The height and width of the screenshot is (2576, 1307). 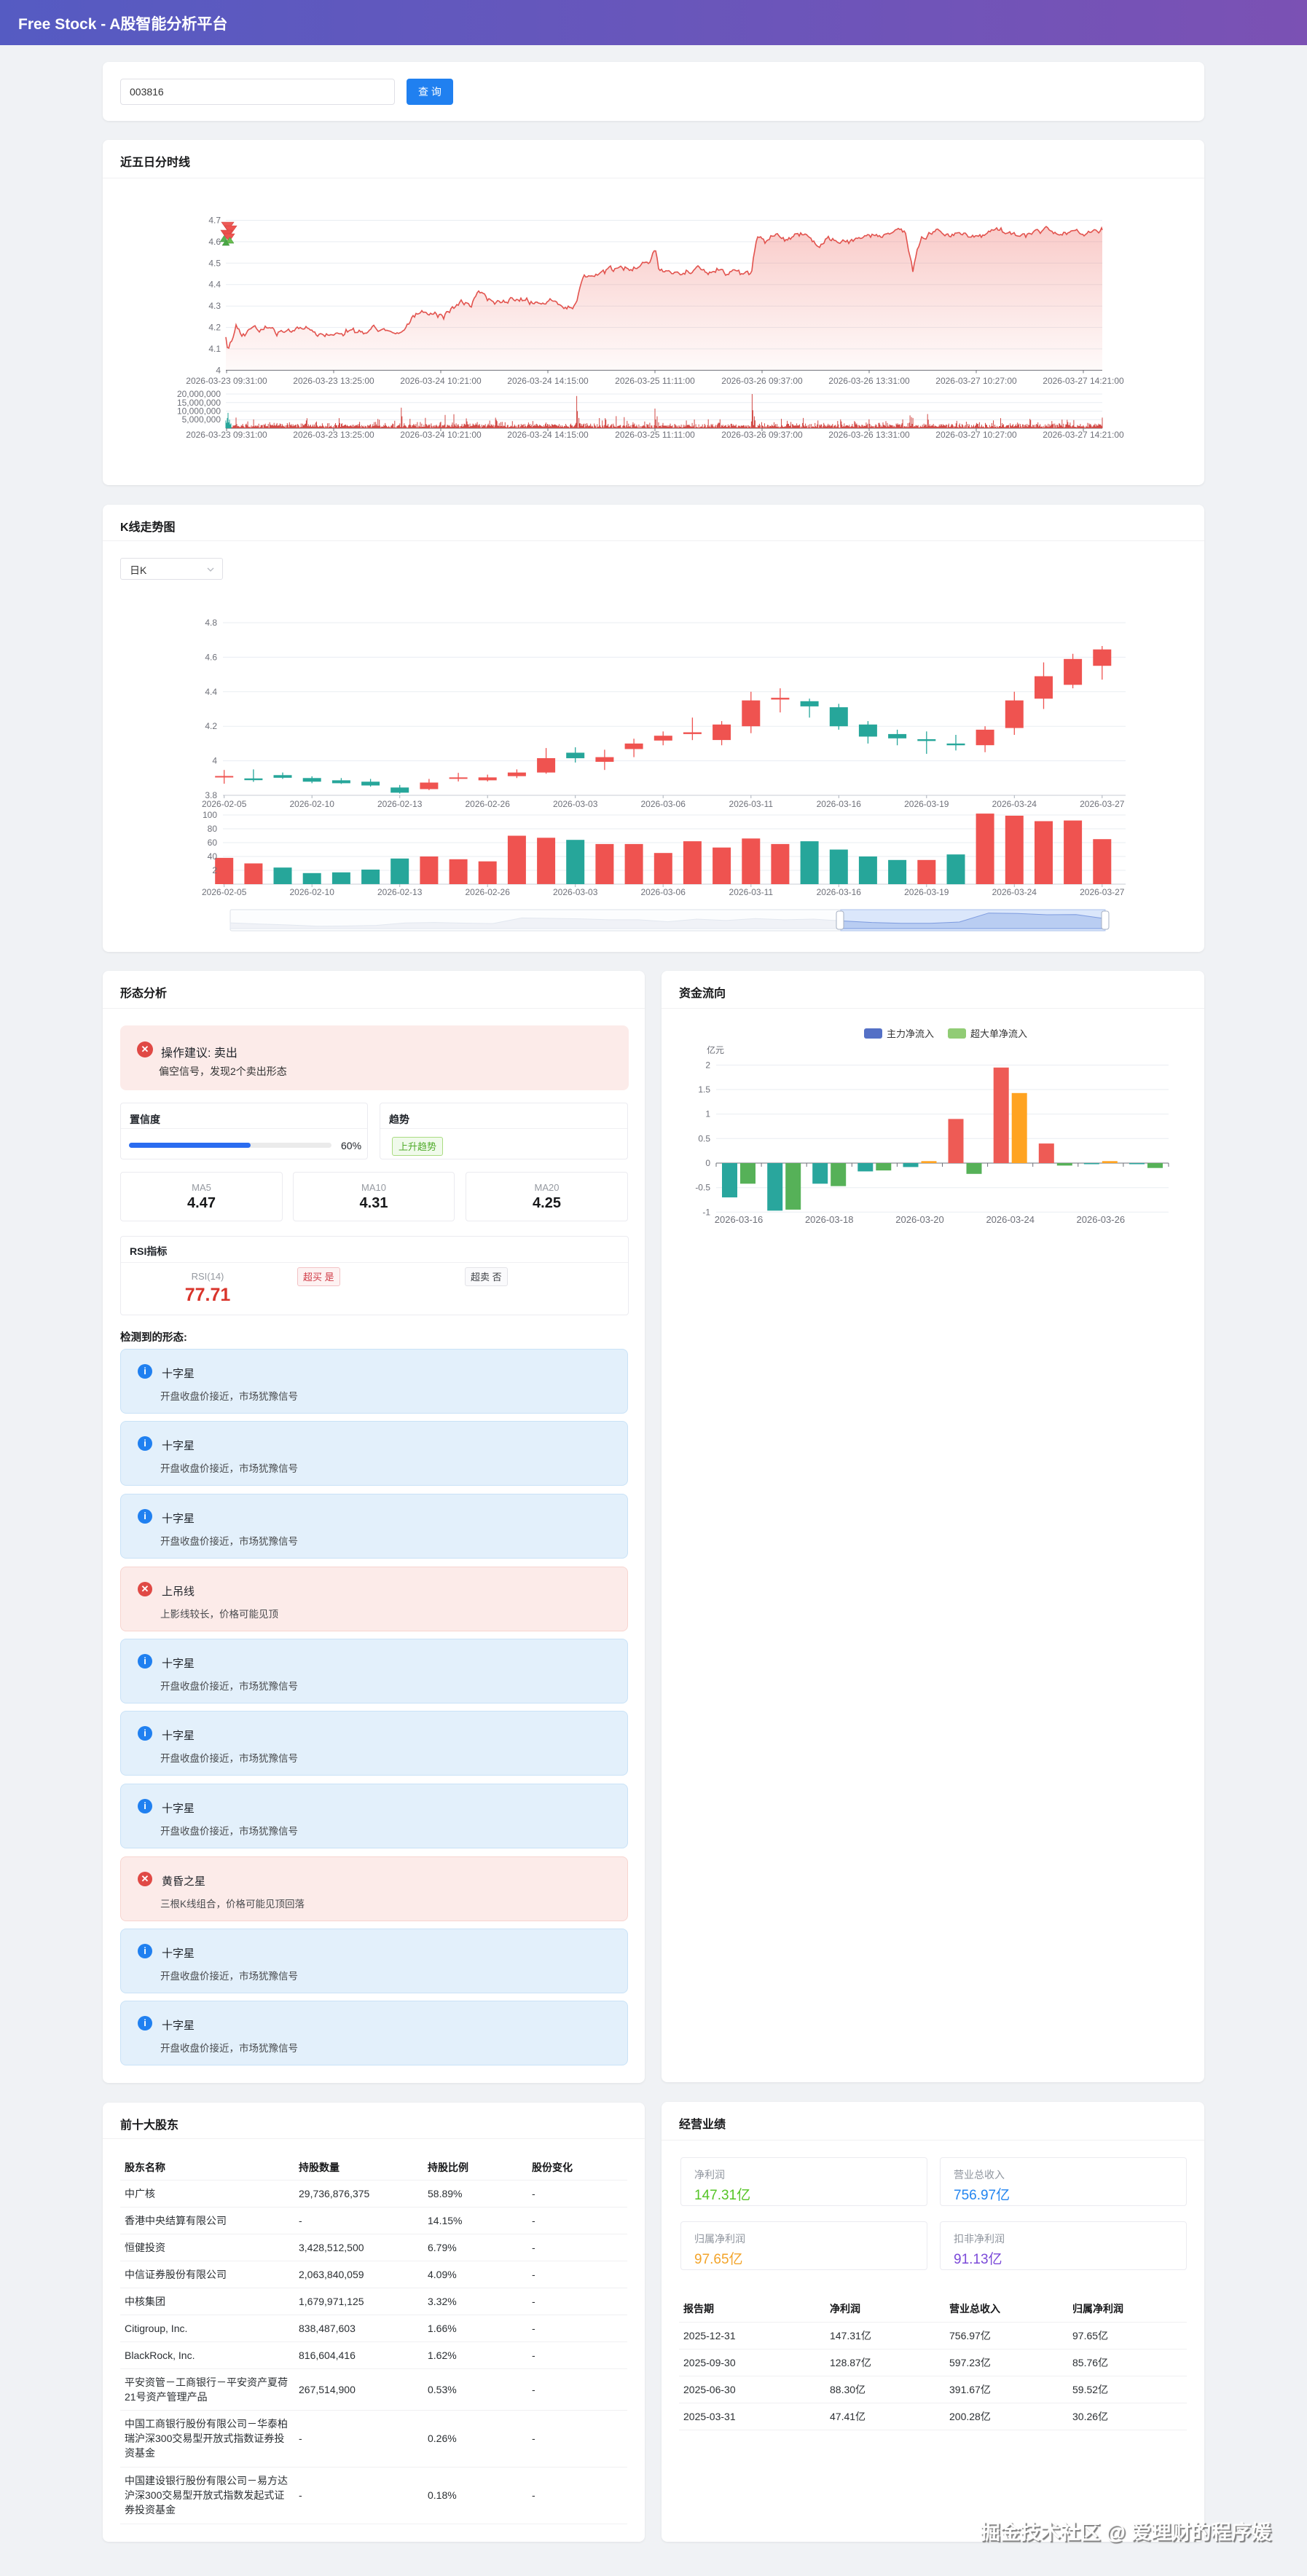 I want to click on svg-text: -0.5, so click(x=702, y=1188).